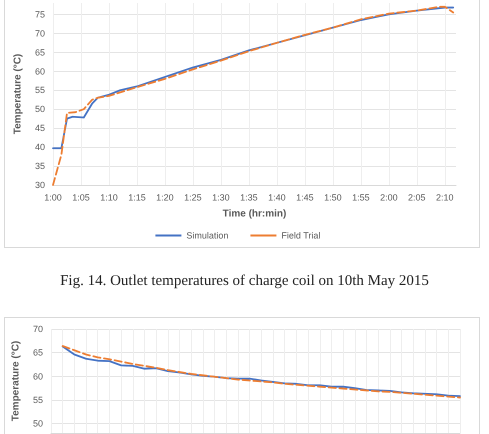 This screenshot has width=489, height=434. I want to click on y-tick-label: 45, so click(39, 128).